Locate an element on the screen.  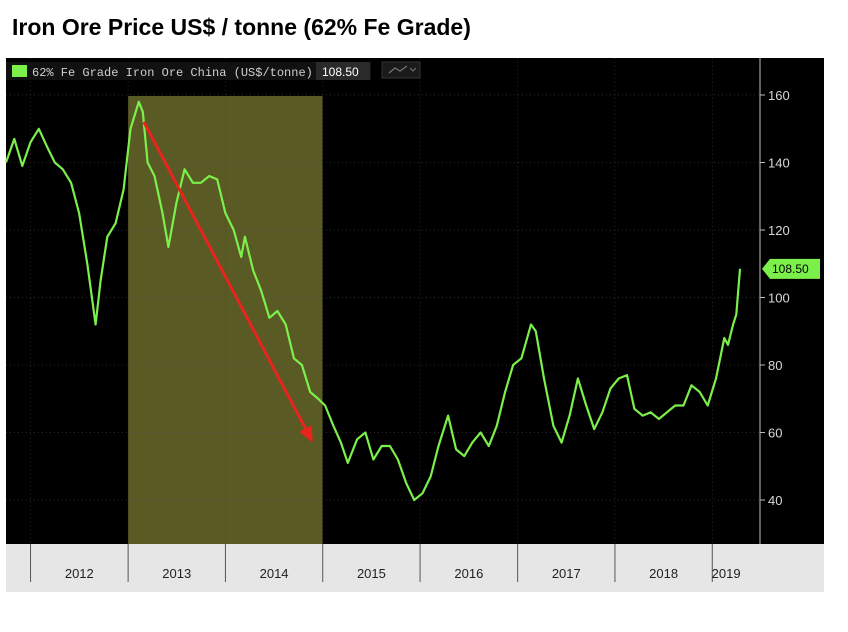
y-tick-label: 140 is located at coordinates (779, 163).